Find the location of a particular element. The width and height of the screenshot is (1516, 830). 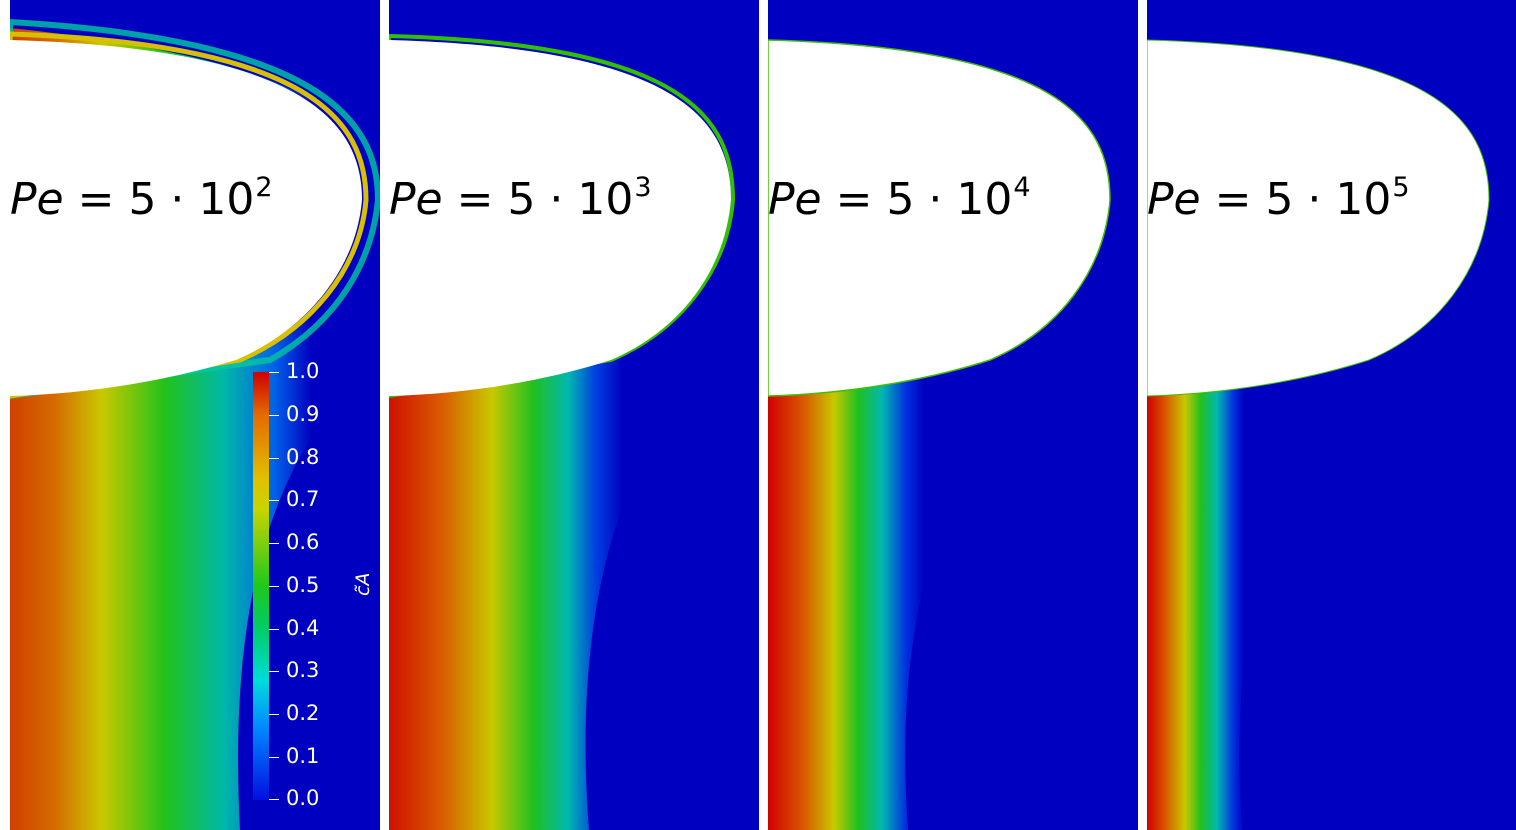

peclet-label: Pe = 5 · 102 is located at coordinates (141, 198).